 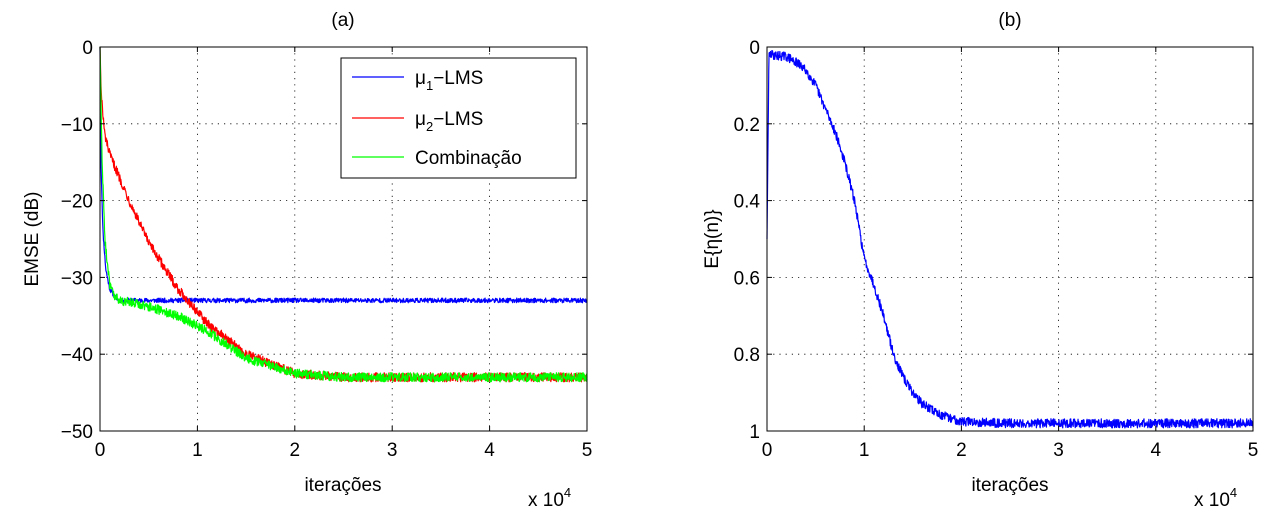 I want to click on y-tick-label: 1, so click(x=754, y=432).